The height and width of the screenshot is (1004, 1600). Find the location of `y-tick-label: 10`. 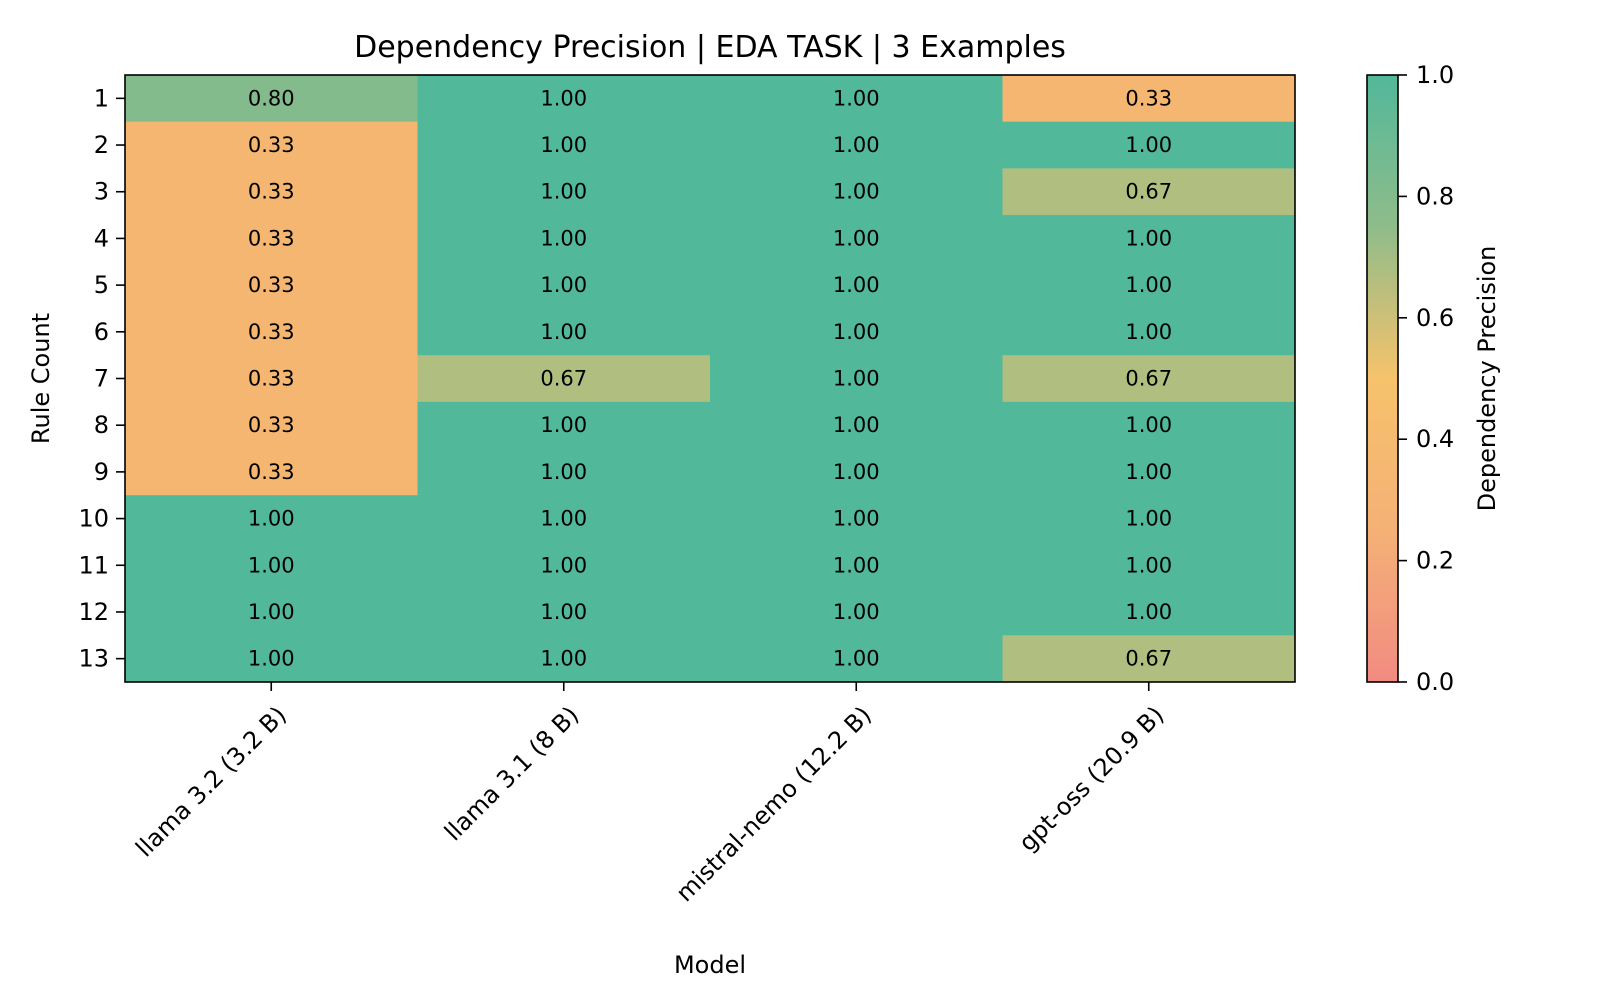

y-tick-label: 10 is located at coordinates (93, 519).